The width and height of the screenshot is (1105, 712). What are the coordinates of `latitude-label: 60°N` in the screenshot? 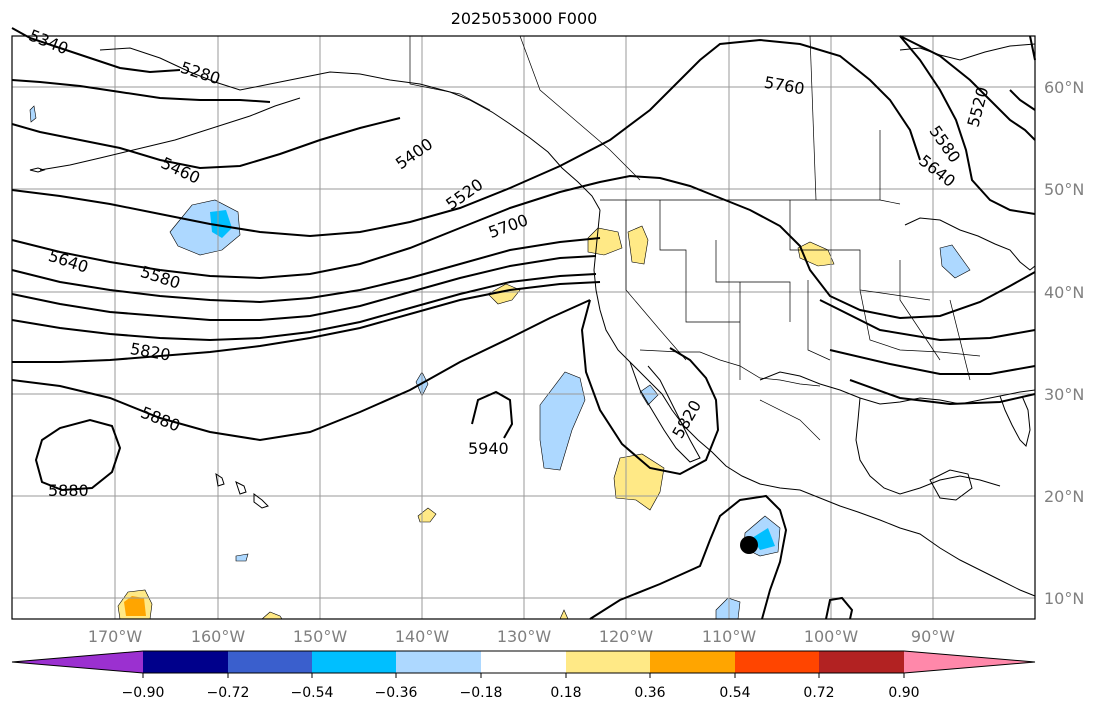 It's located at (1064, 87).